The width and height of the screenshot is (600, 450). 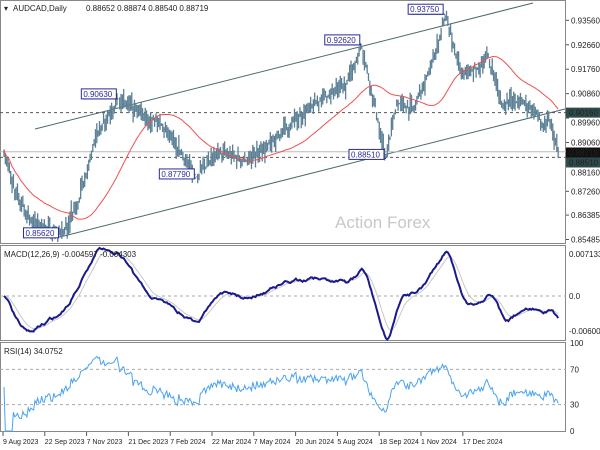 What do you see at coordinates (70, 254) in the screenshot?
I see `macd-title: MACD(12,26,9) -0.004597 -0.004303` at bounding box center [70, 254].